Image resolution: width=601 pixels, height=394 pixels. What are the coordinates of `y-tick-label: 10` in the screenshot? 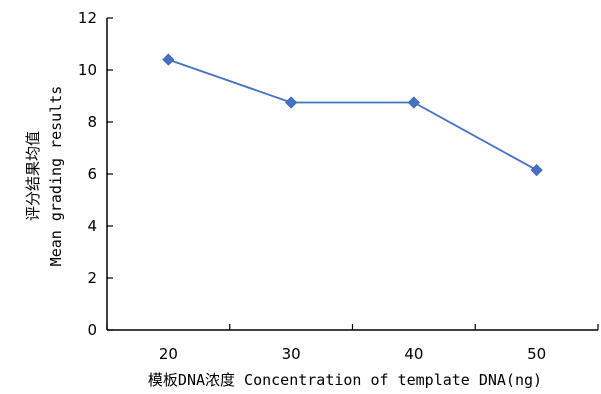 It's located at (87, 70).